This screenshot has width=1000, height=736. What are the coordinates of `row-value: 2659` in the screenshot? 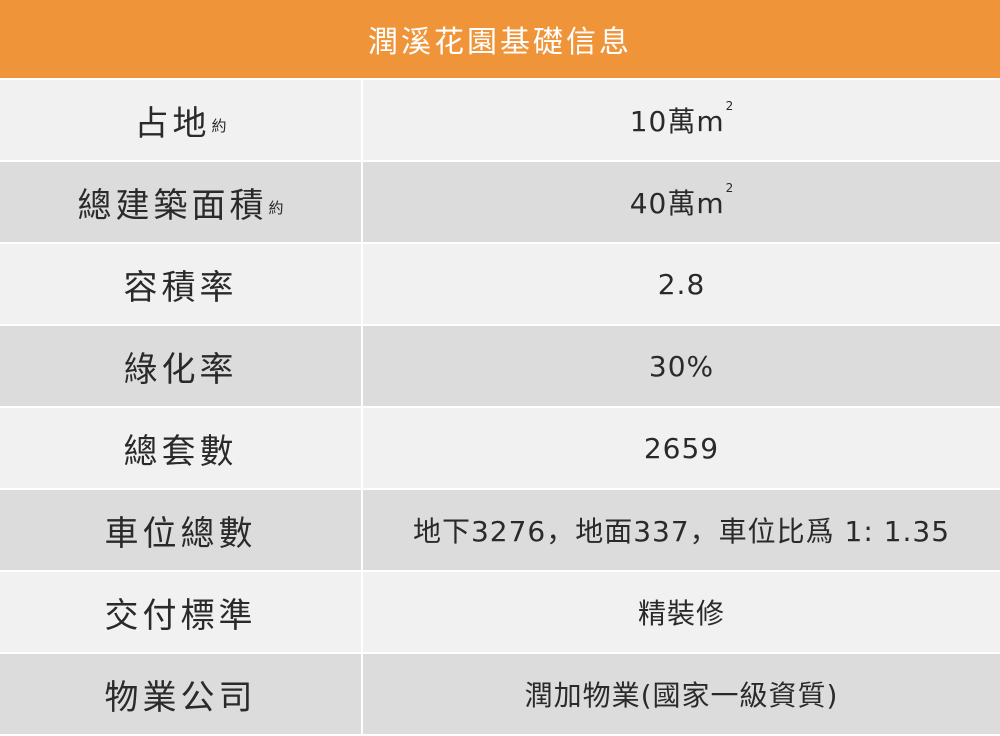 It's located at (681, 448).